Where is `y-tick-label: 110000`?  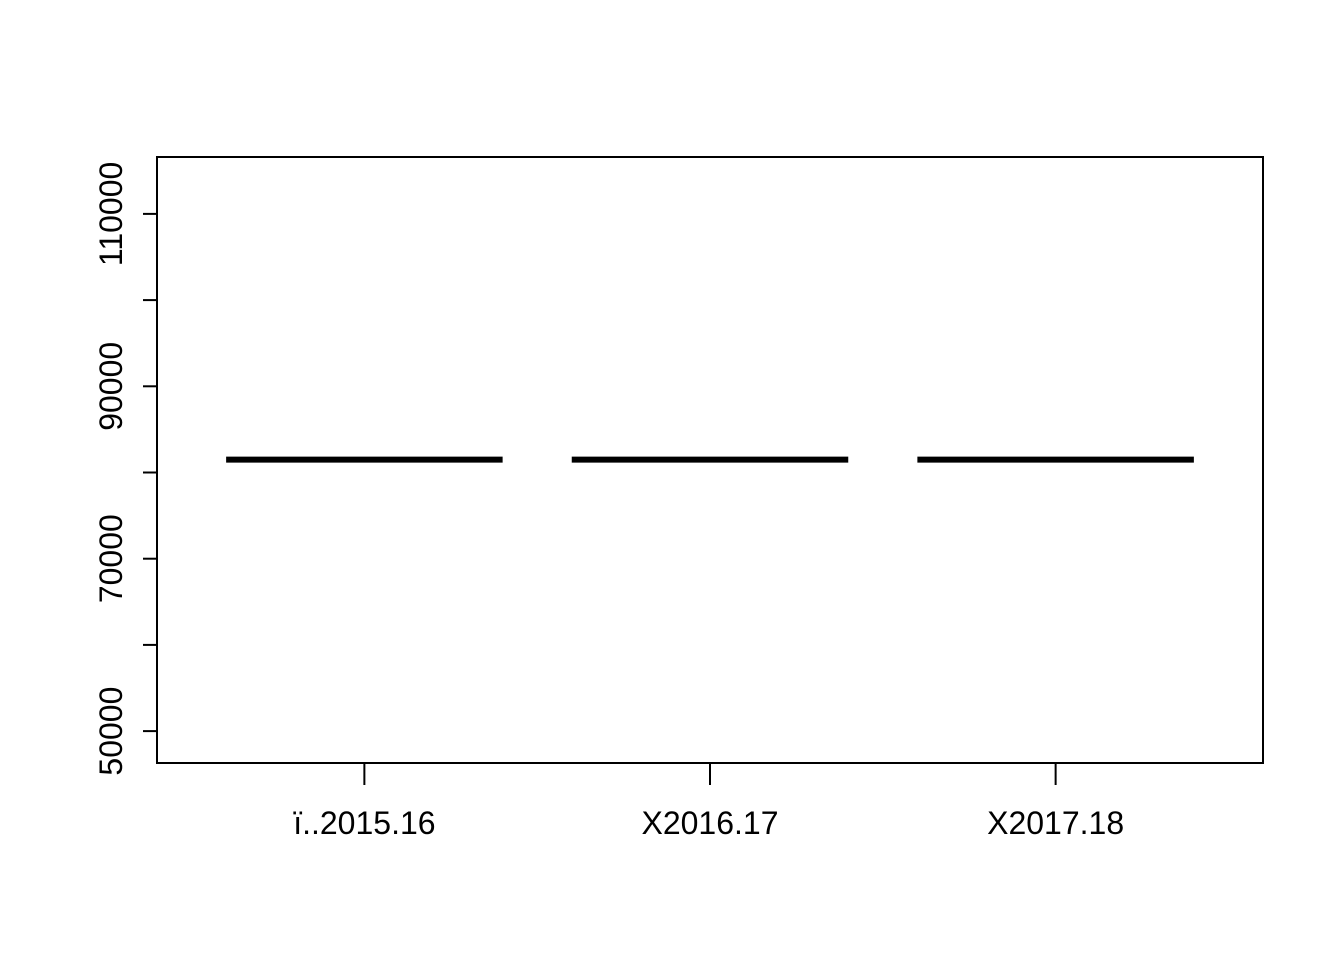 y-tick-label: 110000 is located at coordinates (111, 214).